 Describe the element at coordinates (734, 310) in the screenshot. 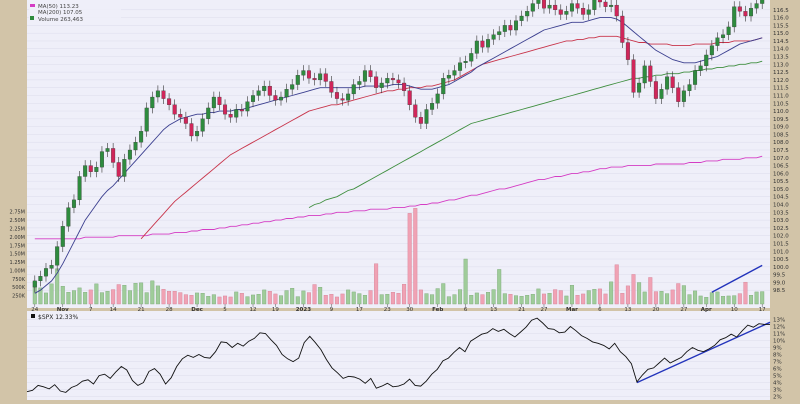

I see `date-label: 10` at that location.